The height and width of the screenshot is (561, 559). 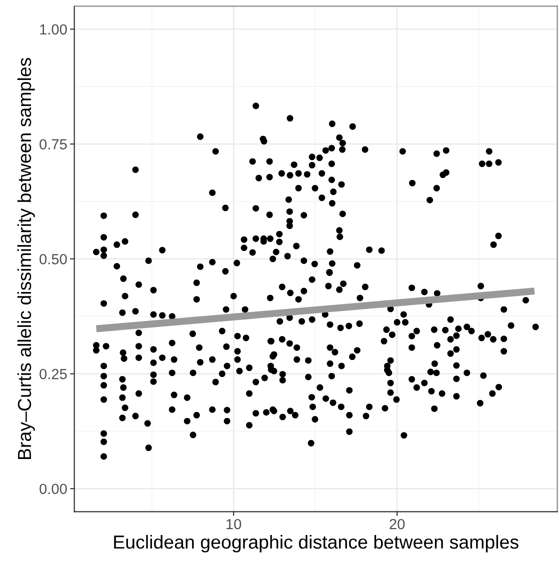 What do you see at coordinates (234, 524) in the screenshot?
I see `x-tick-label: 10` at bounding box center [234, 524].